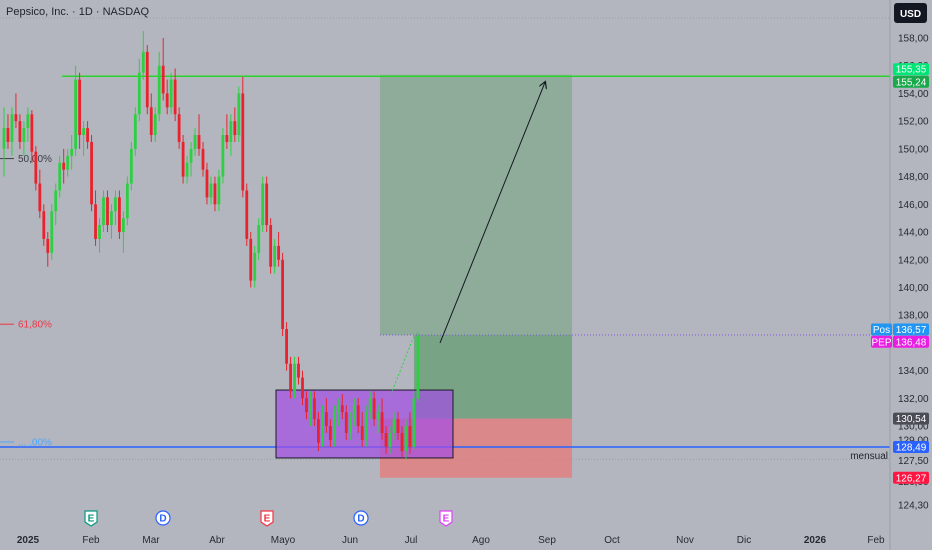 This screenshot has height=550, width=932. Describe the element at coordinates (492, 213) in the screenshot. I see `projection-arrow-line` at that location.